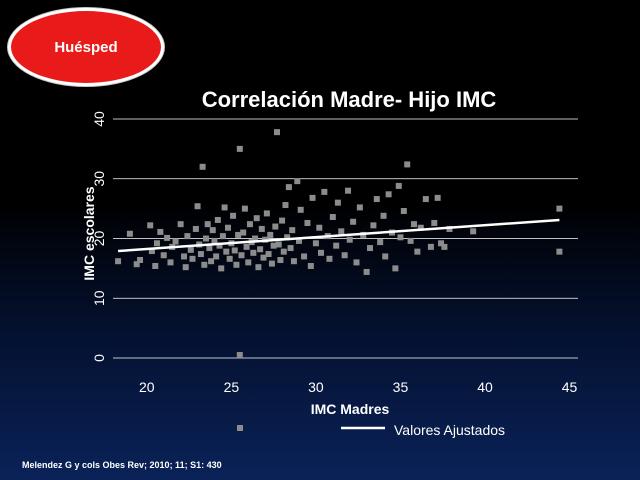 This screenshot has width=640, height=480. Describe the element at coordinates (240, 428) in the screenshot. I see `legend-point-marker` at that location.